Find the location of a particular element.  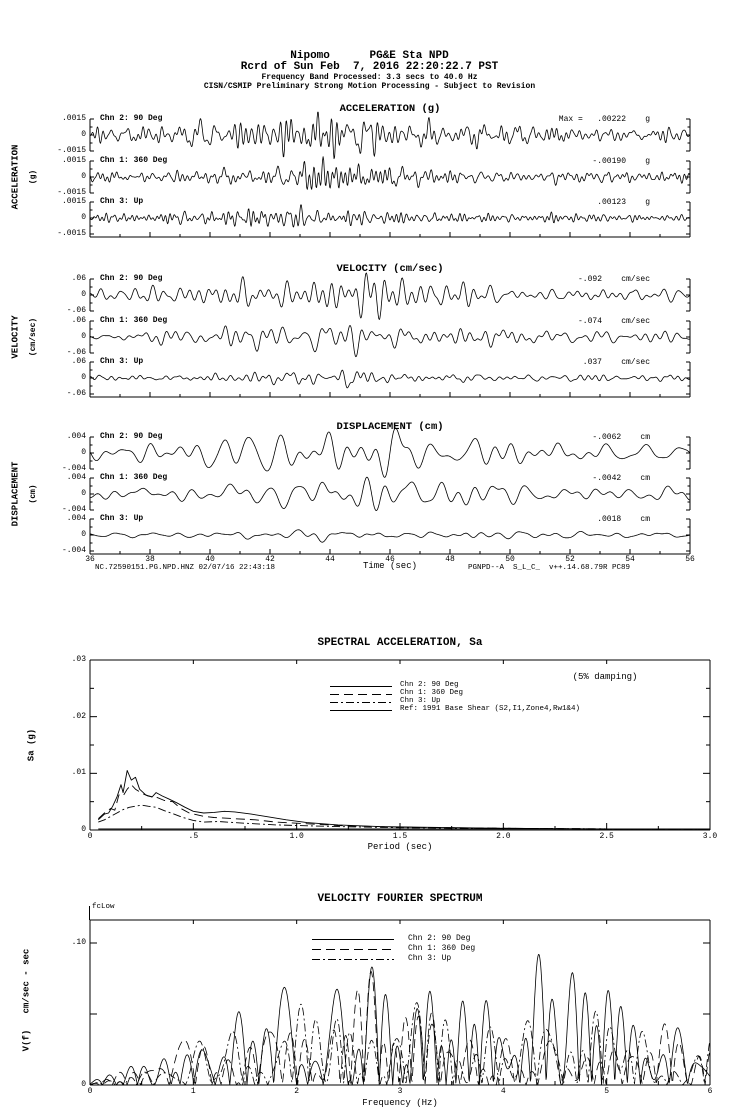

legend-label: Ref: 1991 Base Shear (S2,I1,Zone4,Rw1&4) is located at coordinates (490, 709).